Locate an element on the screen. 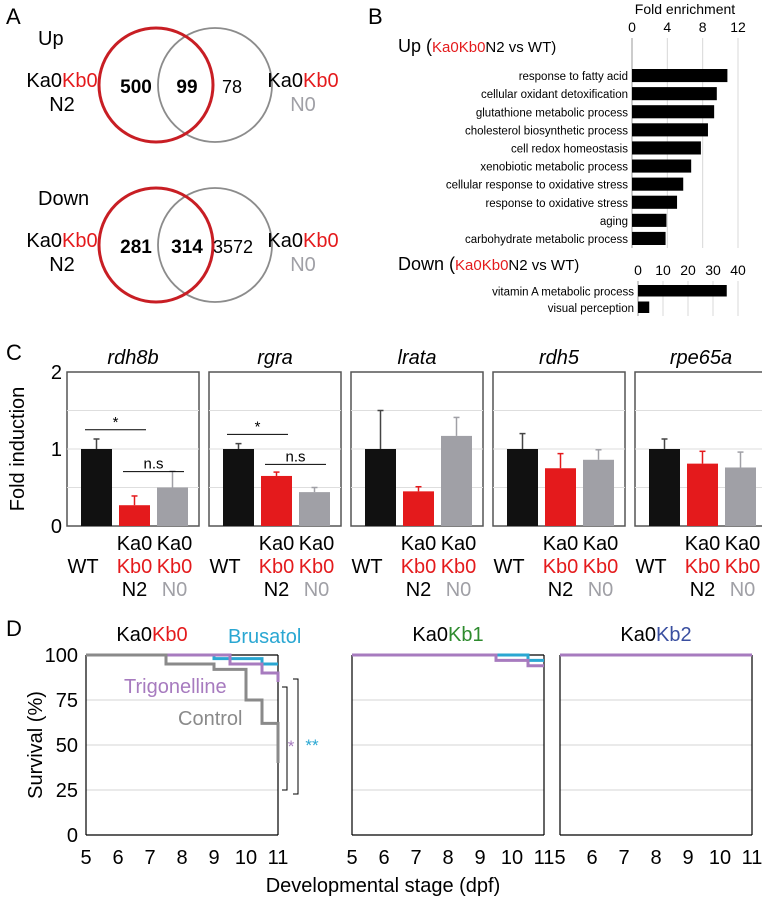 The image size is (762, 897). go-xtick-label: 30 is located at coordinates (713, 270).